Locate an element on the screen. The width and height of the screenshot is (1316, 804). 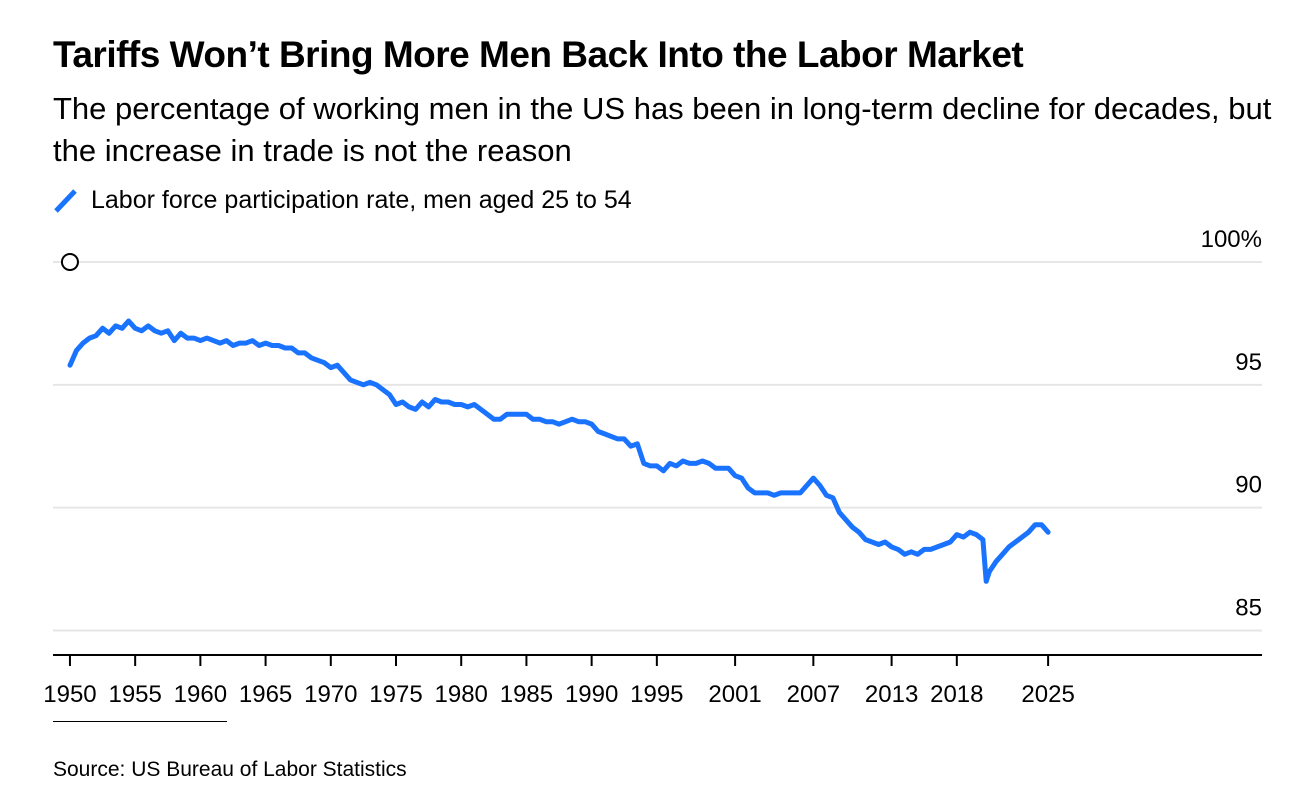
x-tick-label: 1950 is located at coordinates (69, 694).